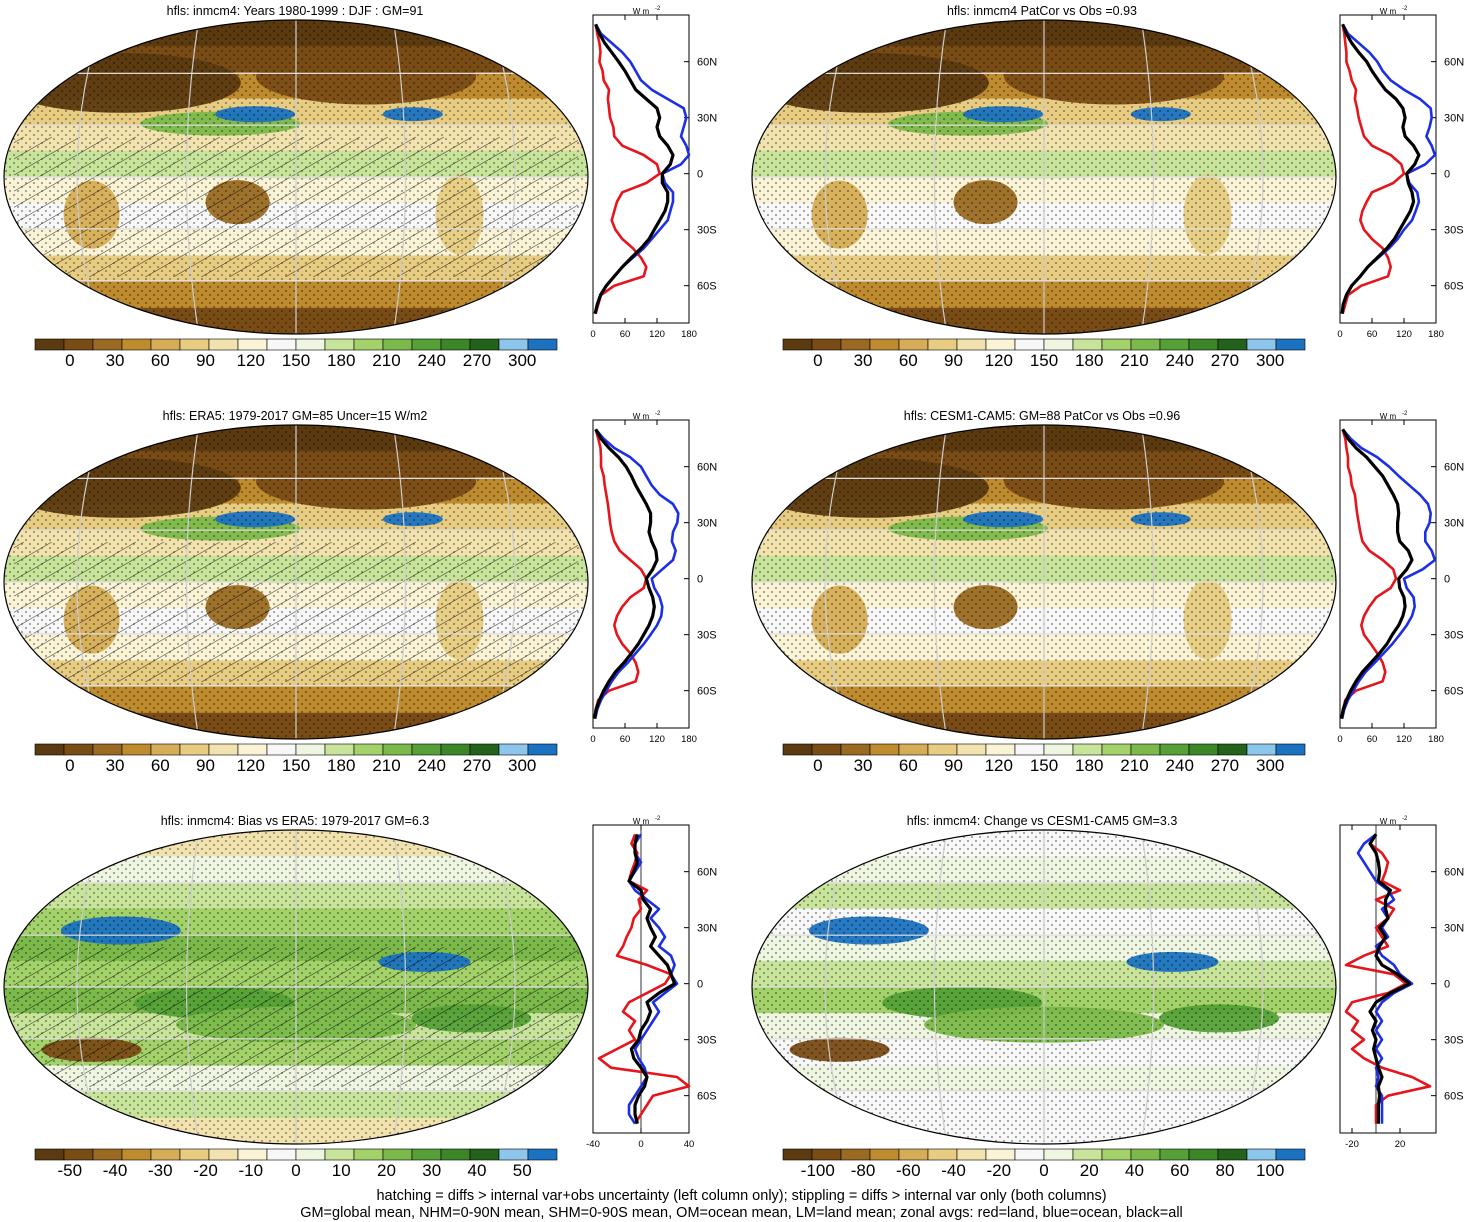 This screenshot has width=1483, height=1222. Describe the element at coordinates (1044, 1164) in the screenshot. I see `colorbar: -100 -80 -60 -40 -20 0 20 40 60 80 100` at that location.